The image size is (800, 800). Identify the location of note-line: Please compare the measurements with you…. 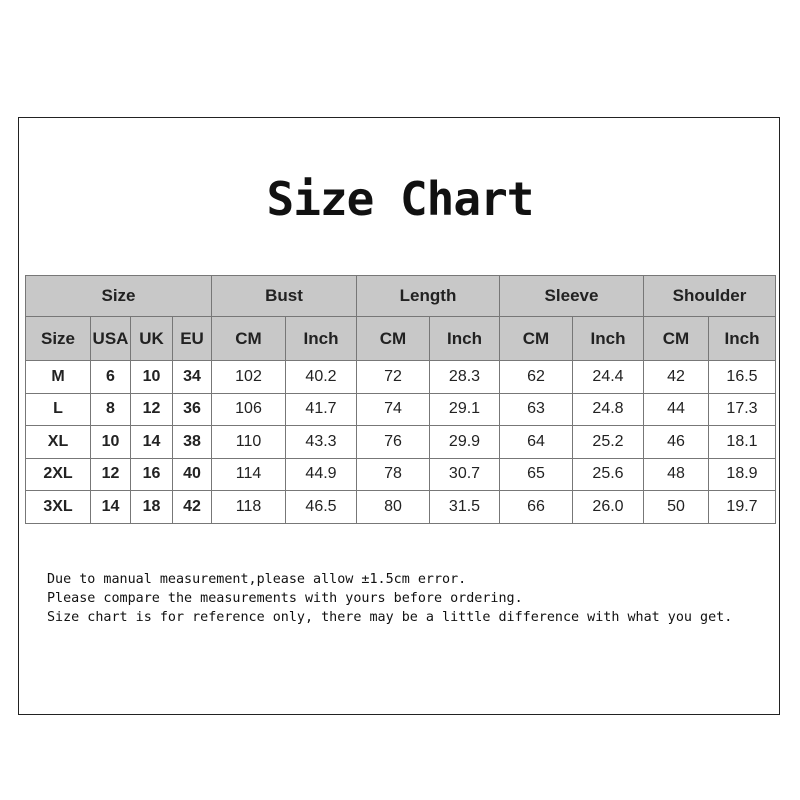
(285, 598).